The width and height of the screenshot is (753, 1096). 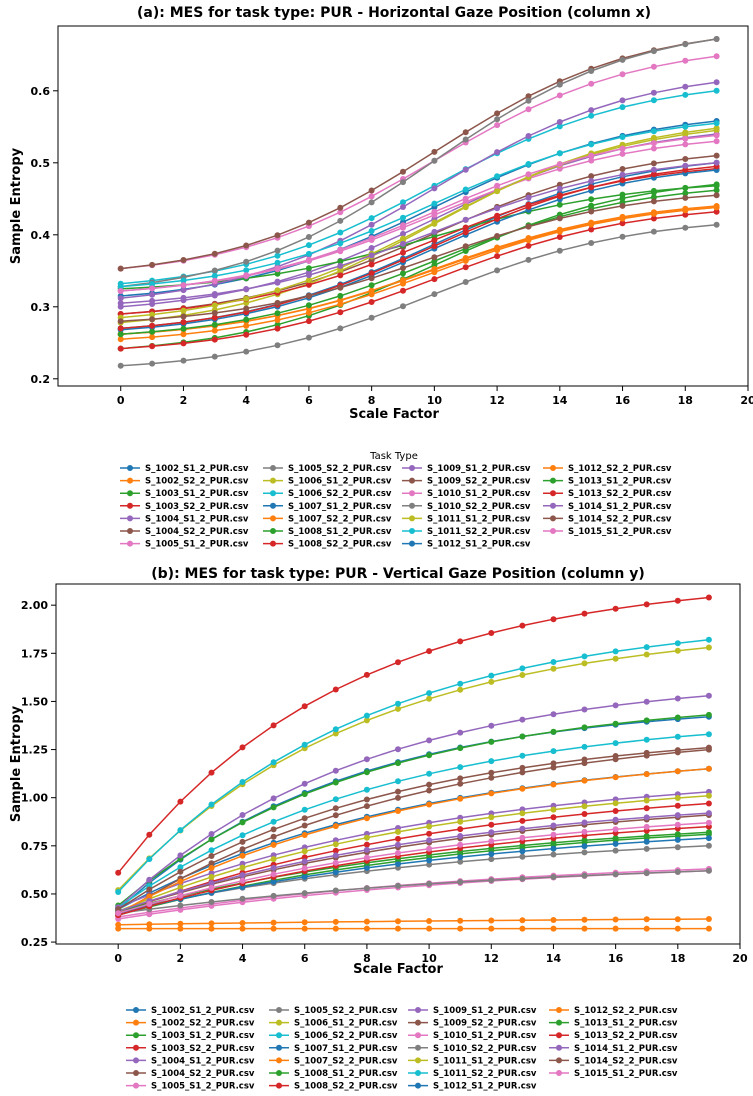 I want to click on legend-item: S_1008_S2_2_PUR.csv, so click(x=327, y=545).